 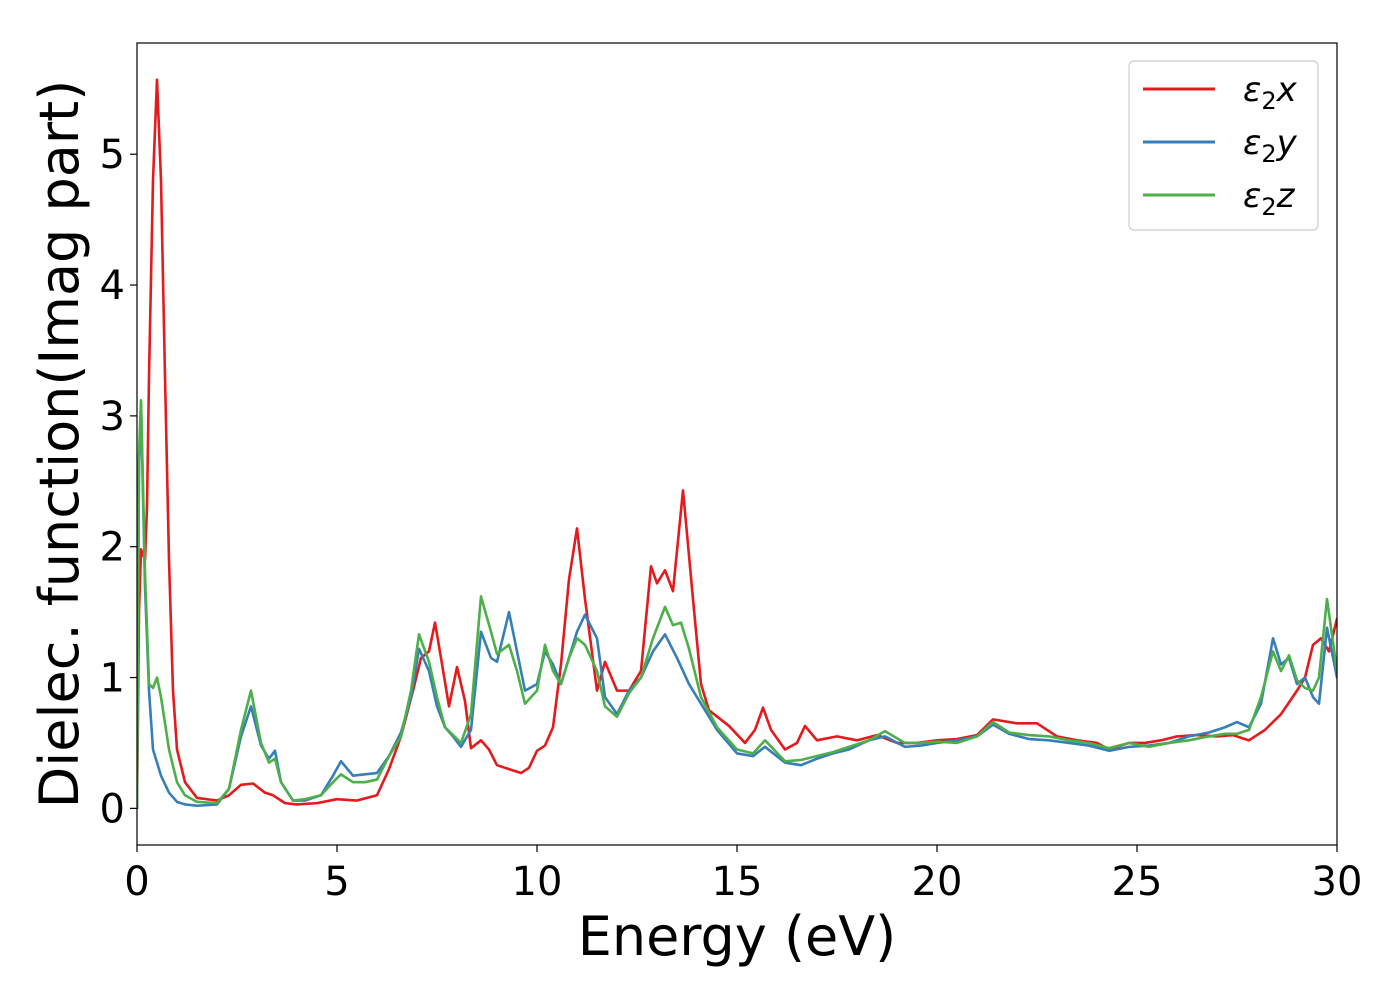 I want to click on y-axis-title: Dielec. function(Imag part), so click(x=59, y=444).